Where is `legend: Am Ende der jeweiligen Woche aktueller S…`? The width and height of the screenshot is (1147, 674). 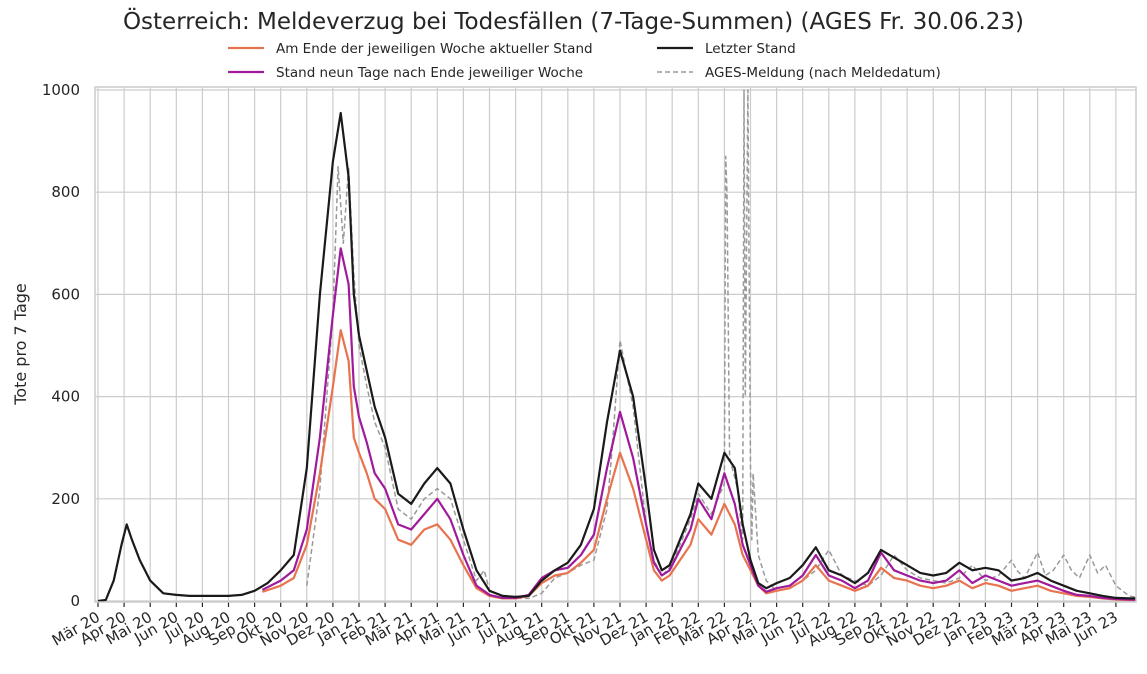 legend: Am Ende der jeweiligen Woche aktueller S… is located at coordinates (584, 61).